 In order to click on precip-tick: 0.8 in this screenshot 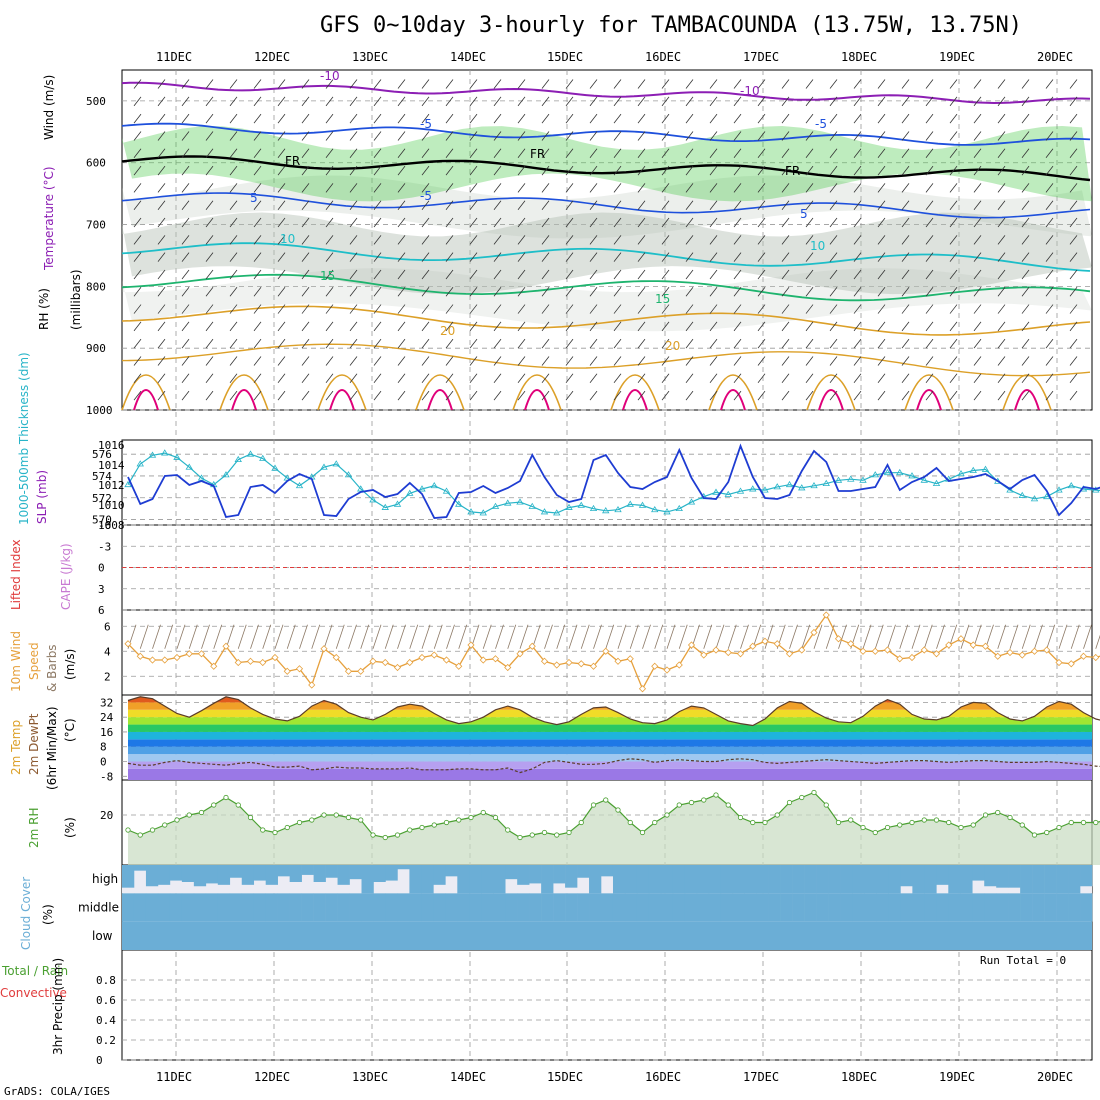, I will do `click(106, 980)`.